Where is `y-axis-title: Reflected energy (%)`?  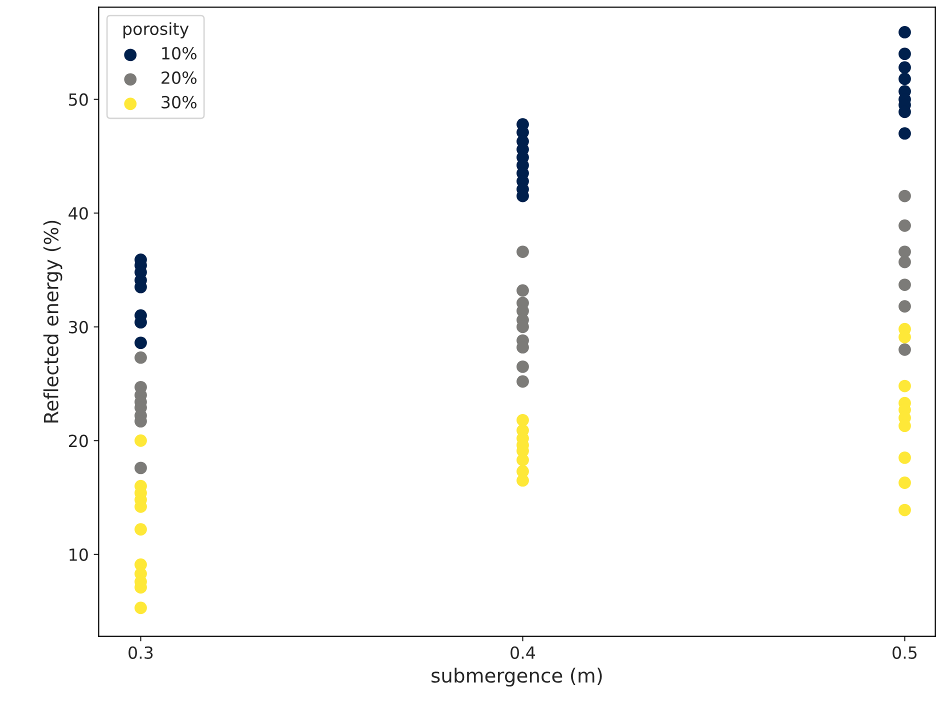 y-axis-title: Reflected energy (%) is located at coordinates (52, 321).